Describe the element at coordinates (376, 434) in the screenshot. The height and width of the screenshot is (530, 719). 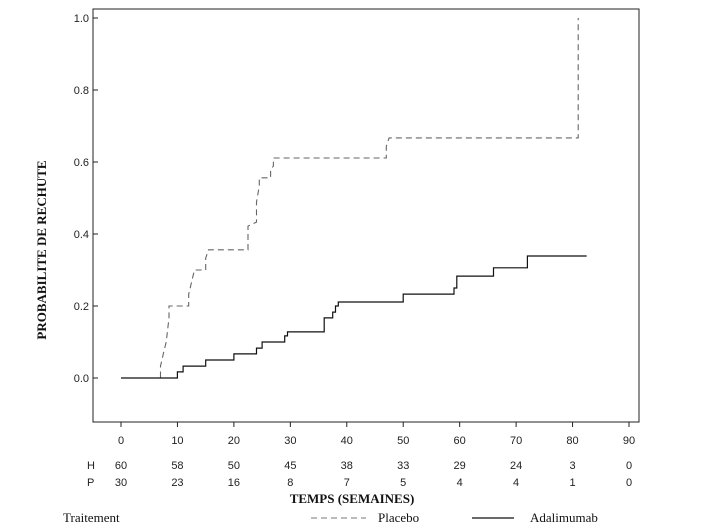
I see `x-axis: 0 10 20 30 40 50 60 70 80 90` at that location.